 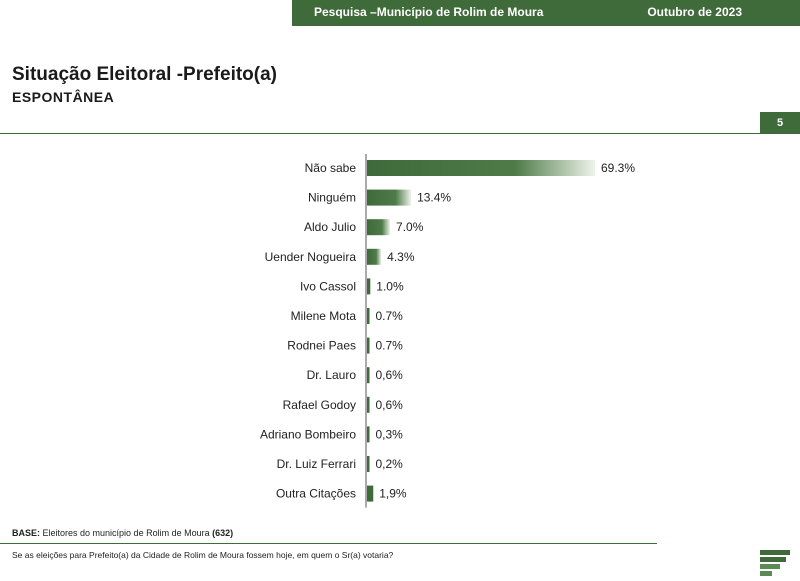 What do you see at coordinates (145, 74) in the screenshot?
I see `page-title: Situação Eleitoral -Prefeito(a)` at bounding box center [145, 74].